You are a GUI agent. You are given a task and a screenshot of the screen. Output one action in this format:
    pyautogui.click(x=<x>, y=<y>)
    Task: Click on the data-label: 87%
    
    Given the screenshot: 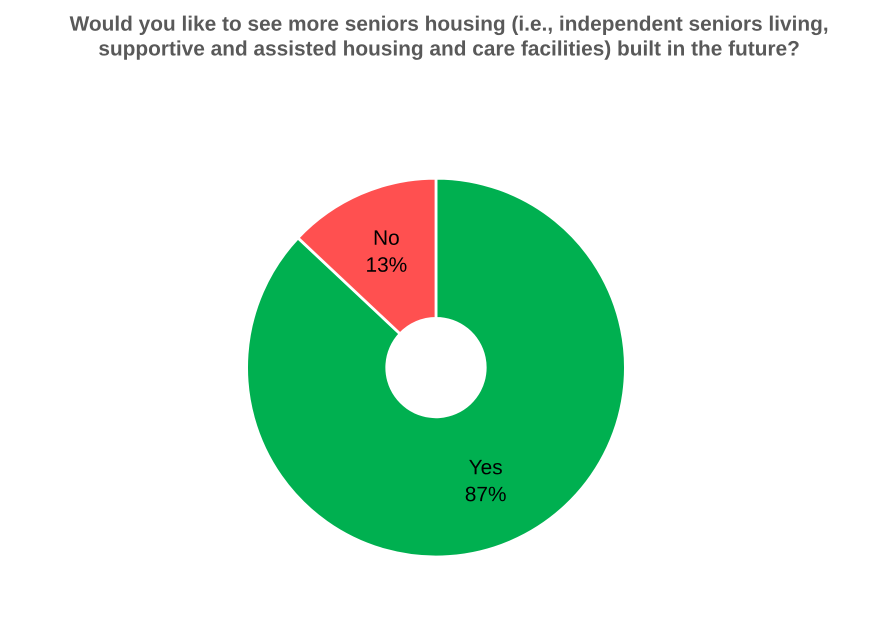 What is the action you would take?
    pyautogui.click(x=486, y=494)
    